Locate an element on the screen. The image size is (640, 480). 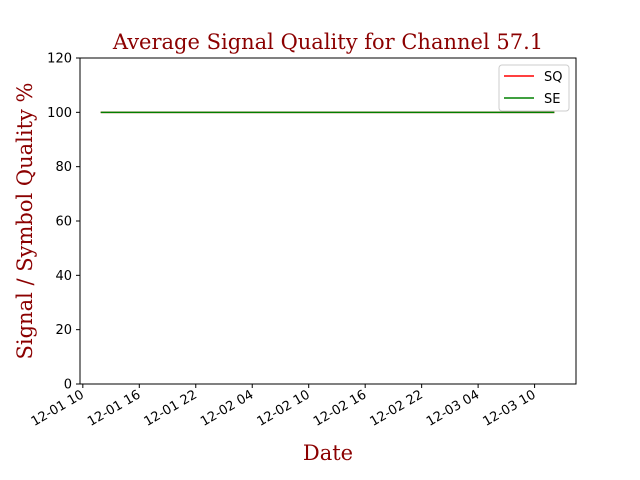
legend-label: SE is located at coordinates (552, 99).